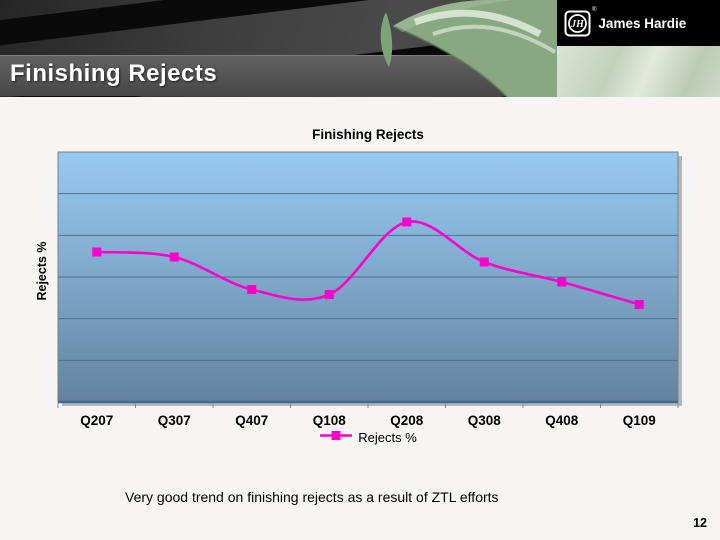 Image resolution: width=720 pixels, height=540 pixels. What do you see at coordinates (330, 420) in the screenshot?
I see `x-axis-label: Q108` at bounding box center [330, 420].